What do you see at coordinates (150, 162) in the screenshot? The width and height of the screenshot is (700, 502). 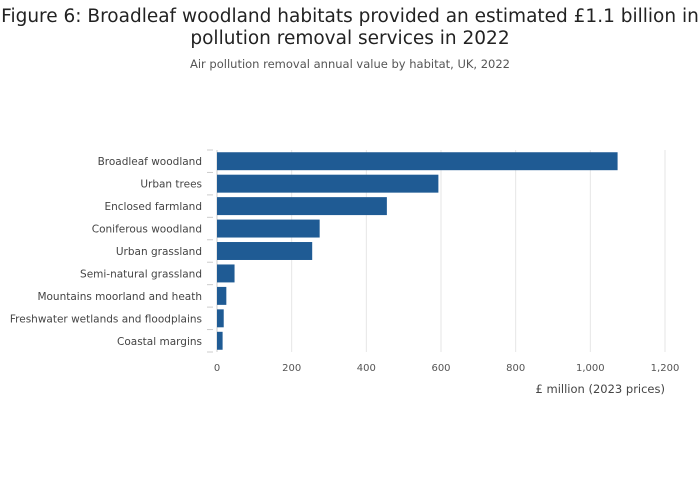 I see `category-label: Broadleaf woodland` at bounding box center [150, 162].